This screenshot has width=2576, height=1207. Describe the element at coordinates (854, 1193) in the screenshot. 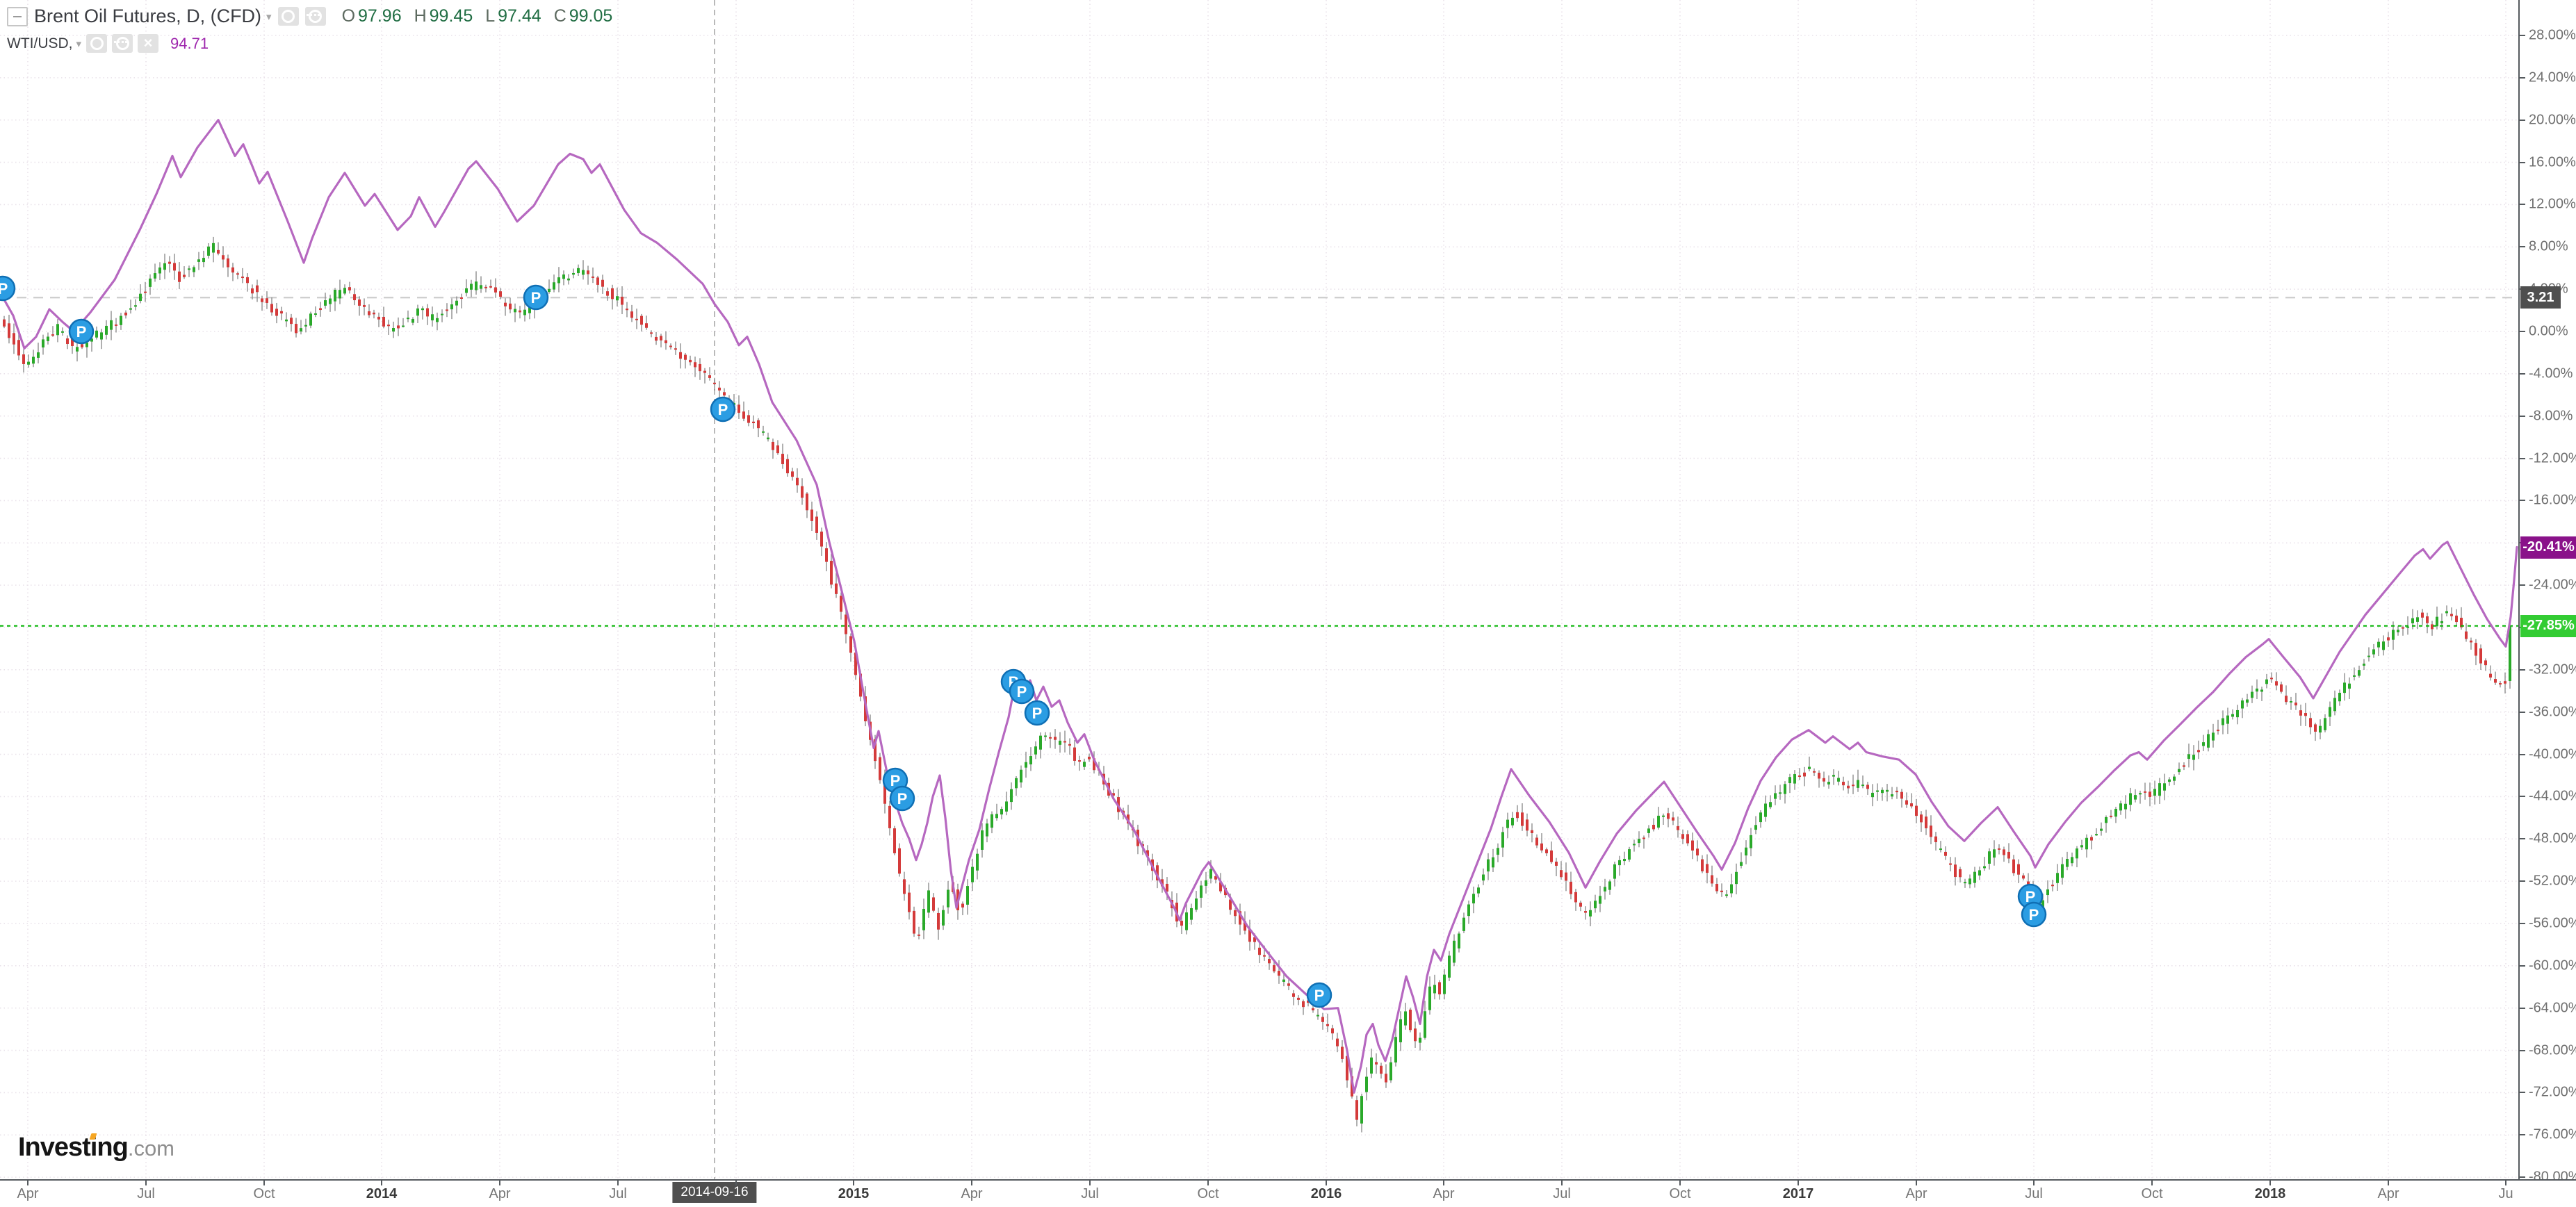

I see `x-axis-label: 2015` at that location.